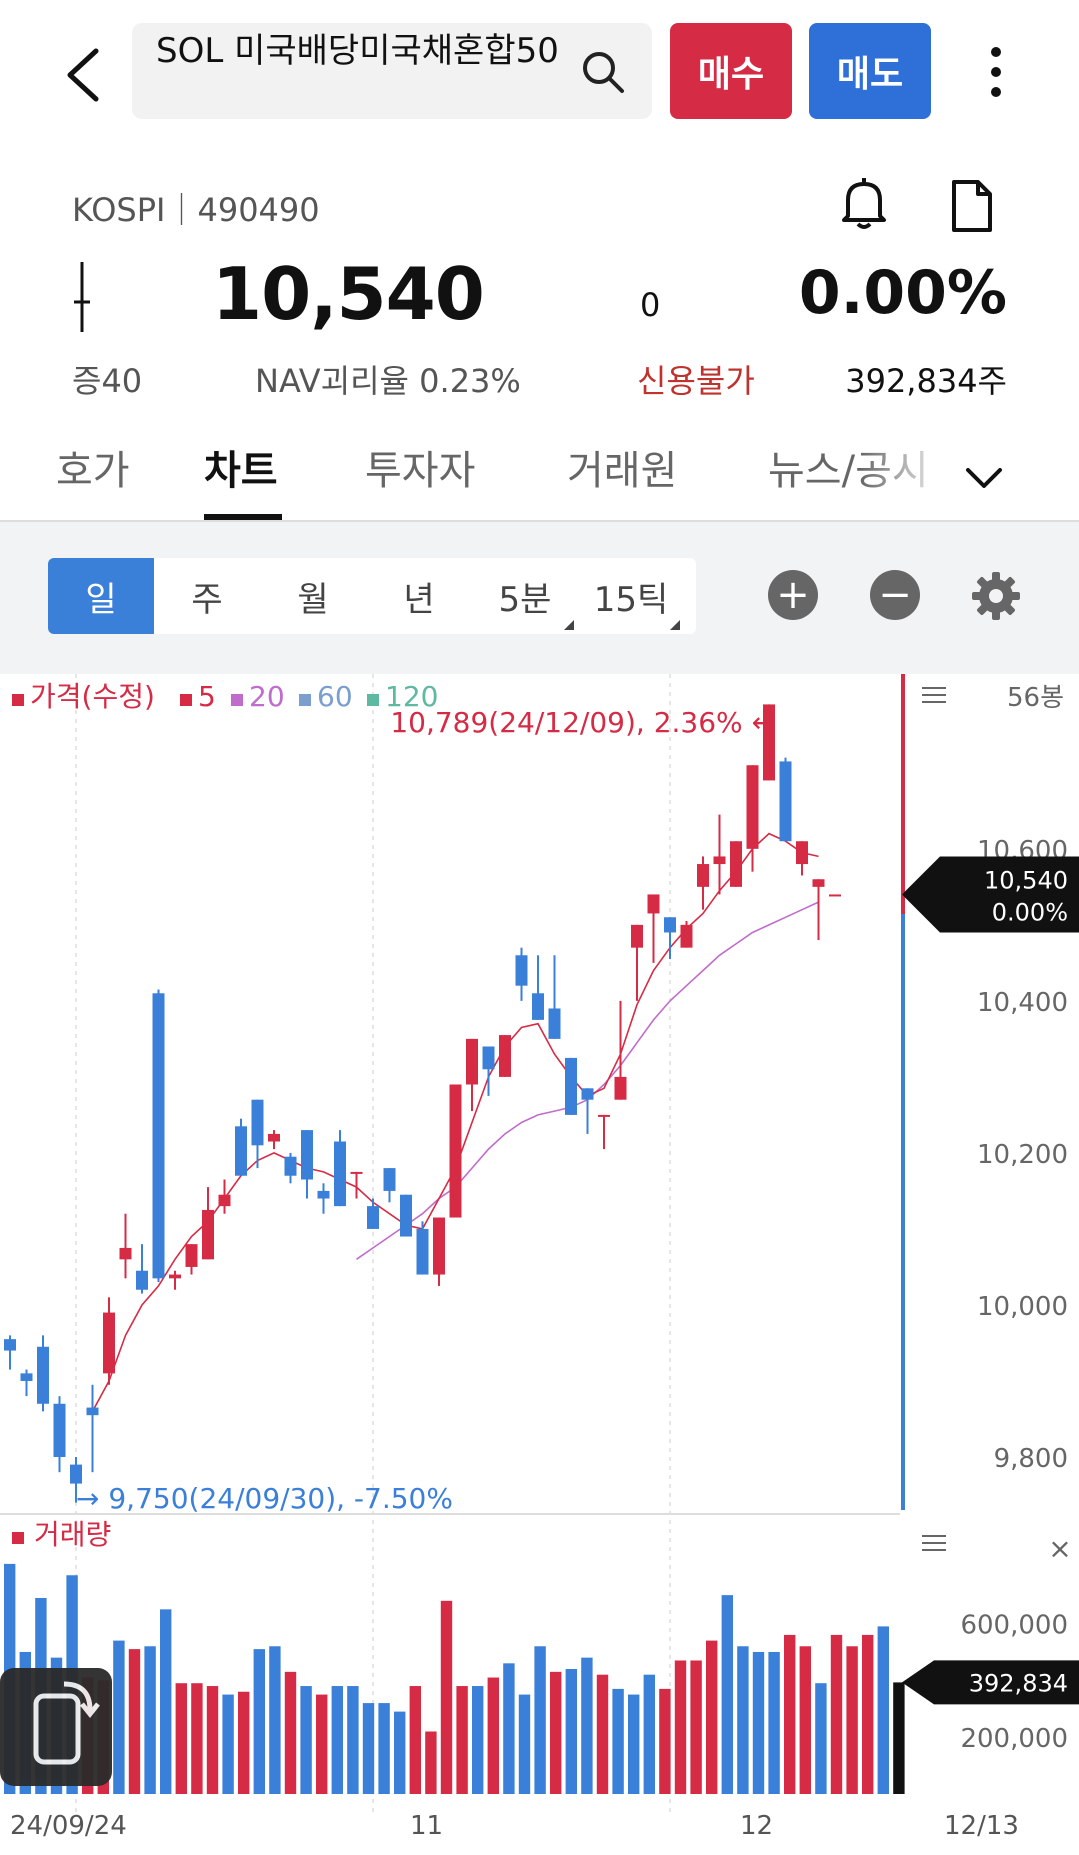 Image resolution: width=1079 pixels, height=1855 pixels. What do you see at coordinates (1022, 1155) in the screenshot?
I see `y-tick-label: 10,200` at bounding box center [1022, 1155].